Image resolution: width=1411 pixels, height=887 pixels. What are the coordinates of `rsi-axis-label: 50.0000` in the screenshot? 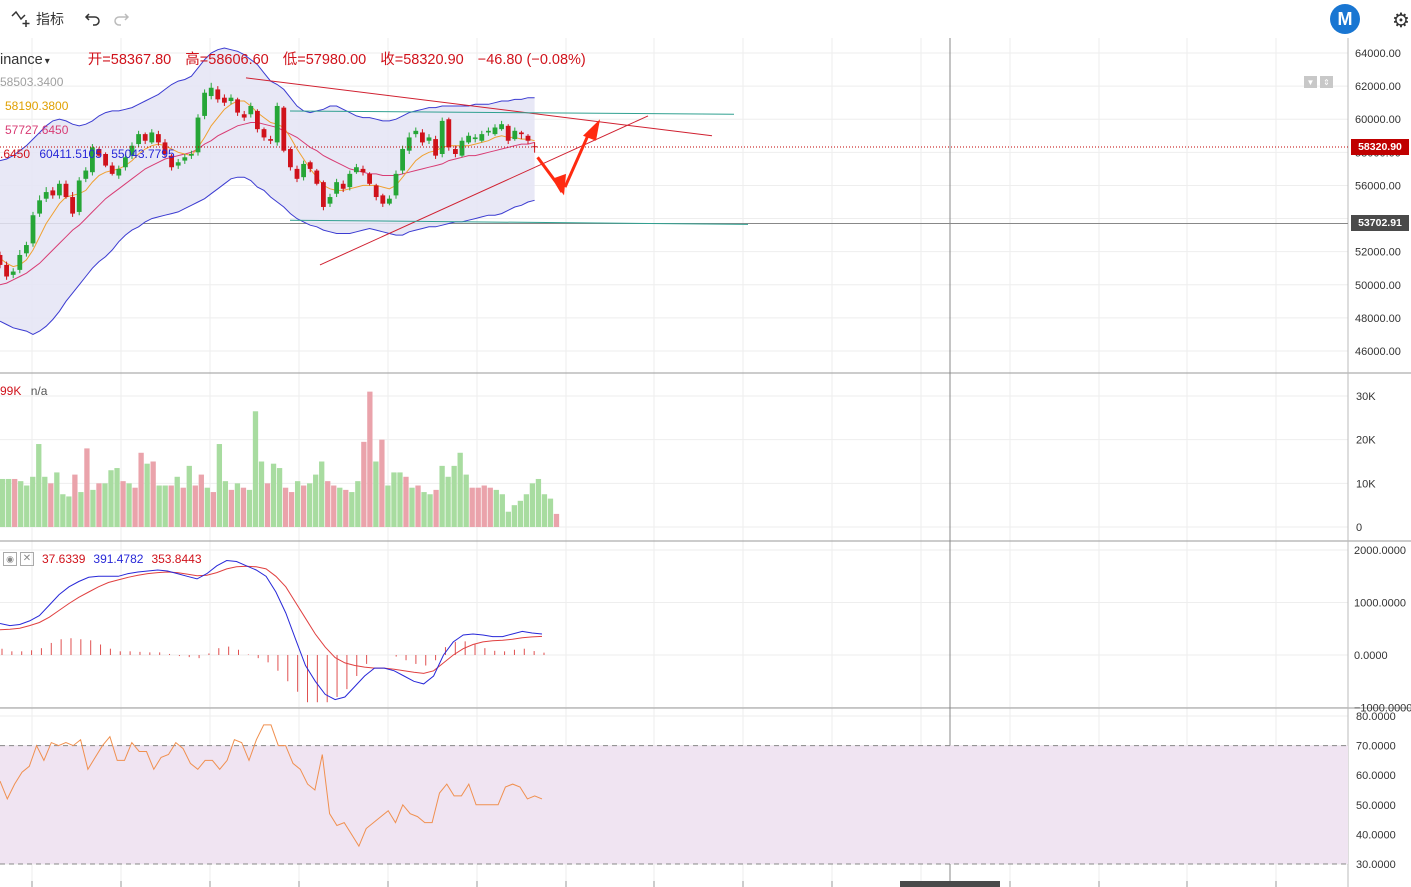 It's located at (1376, 806).